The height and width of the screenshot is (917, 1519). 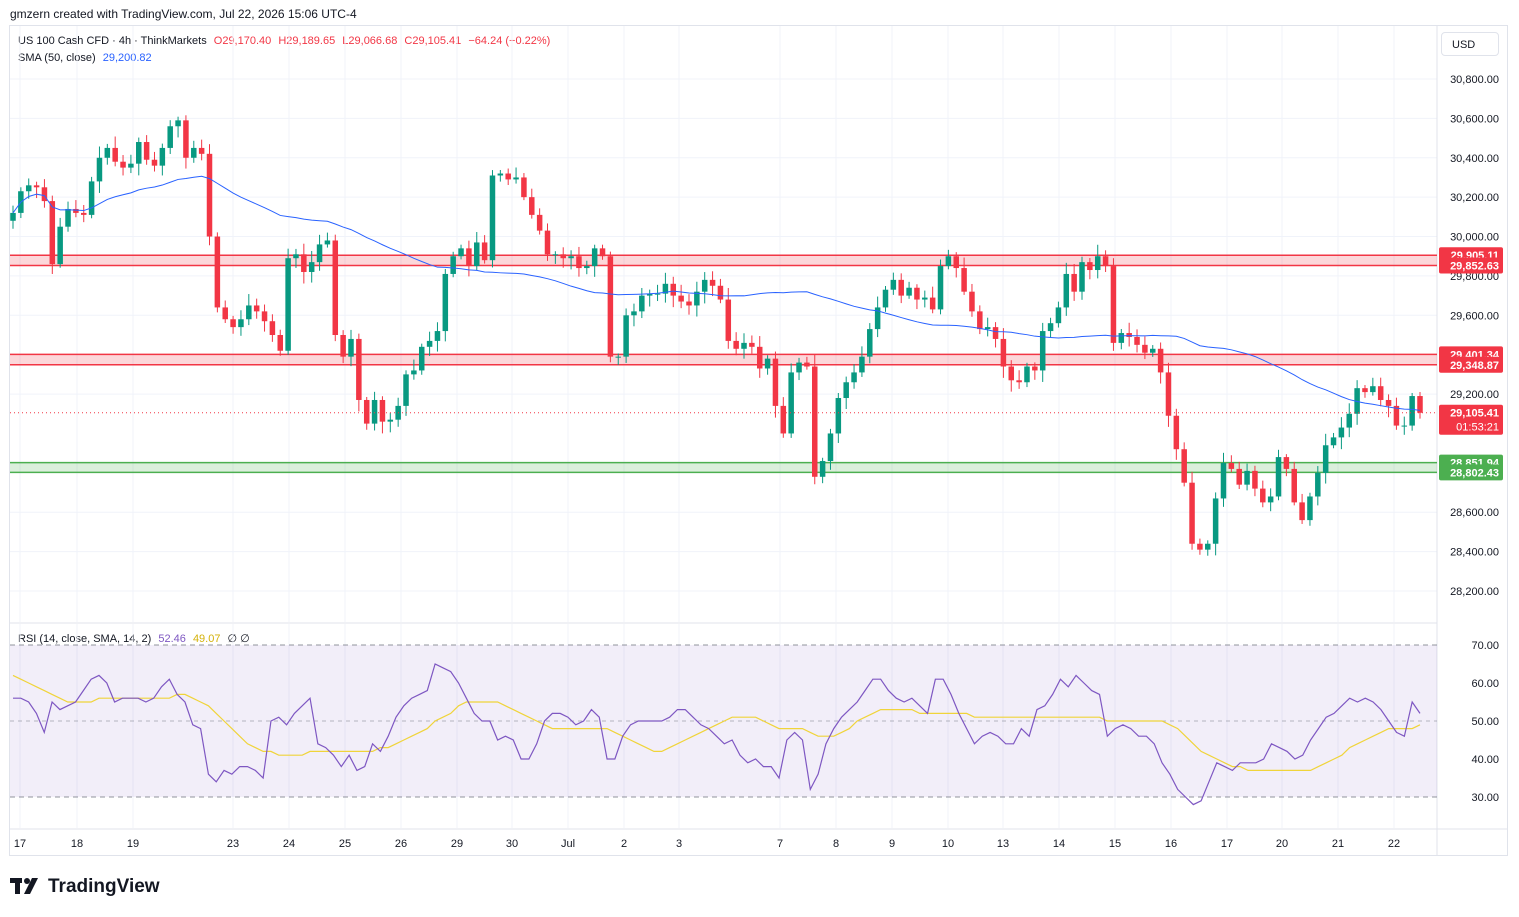 What do you see at coordinates (24, 886) in the screenshot?
I see `tradingview-logo-icon` at bounding box center [24, 886].